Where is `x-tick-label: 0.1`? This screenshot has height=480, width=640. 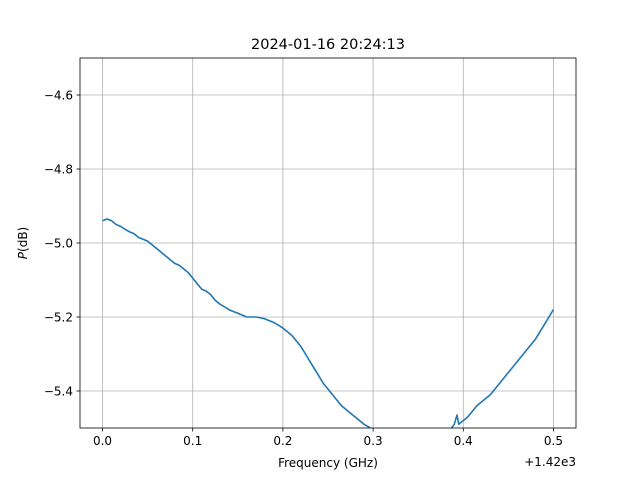
x-tick-label: 0.1 is located at coordinates (192, 441).